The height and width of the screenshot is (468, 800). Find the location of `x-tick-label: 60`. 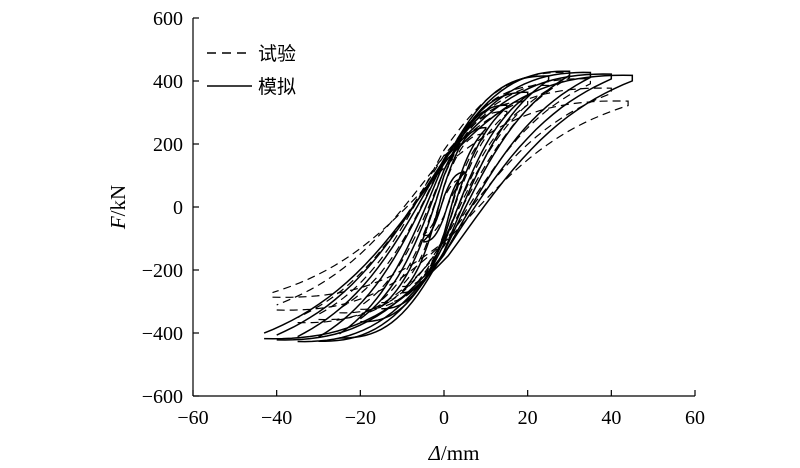

x-tick-label: 60 is located at coordinates (695, 418).